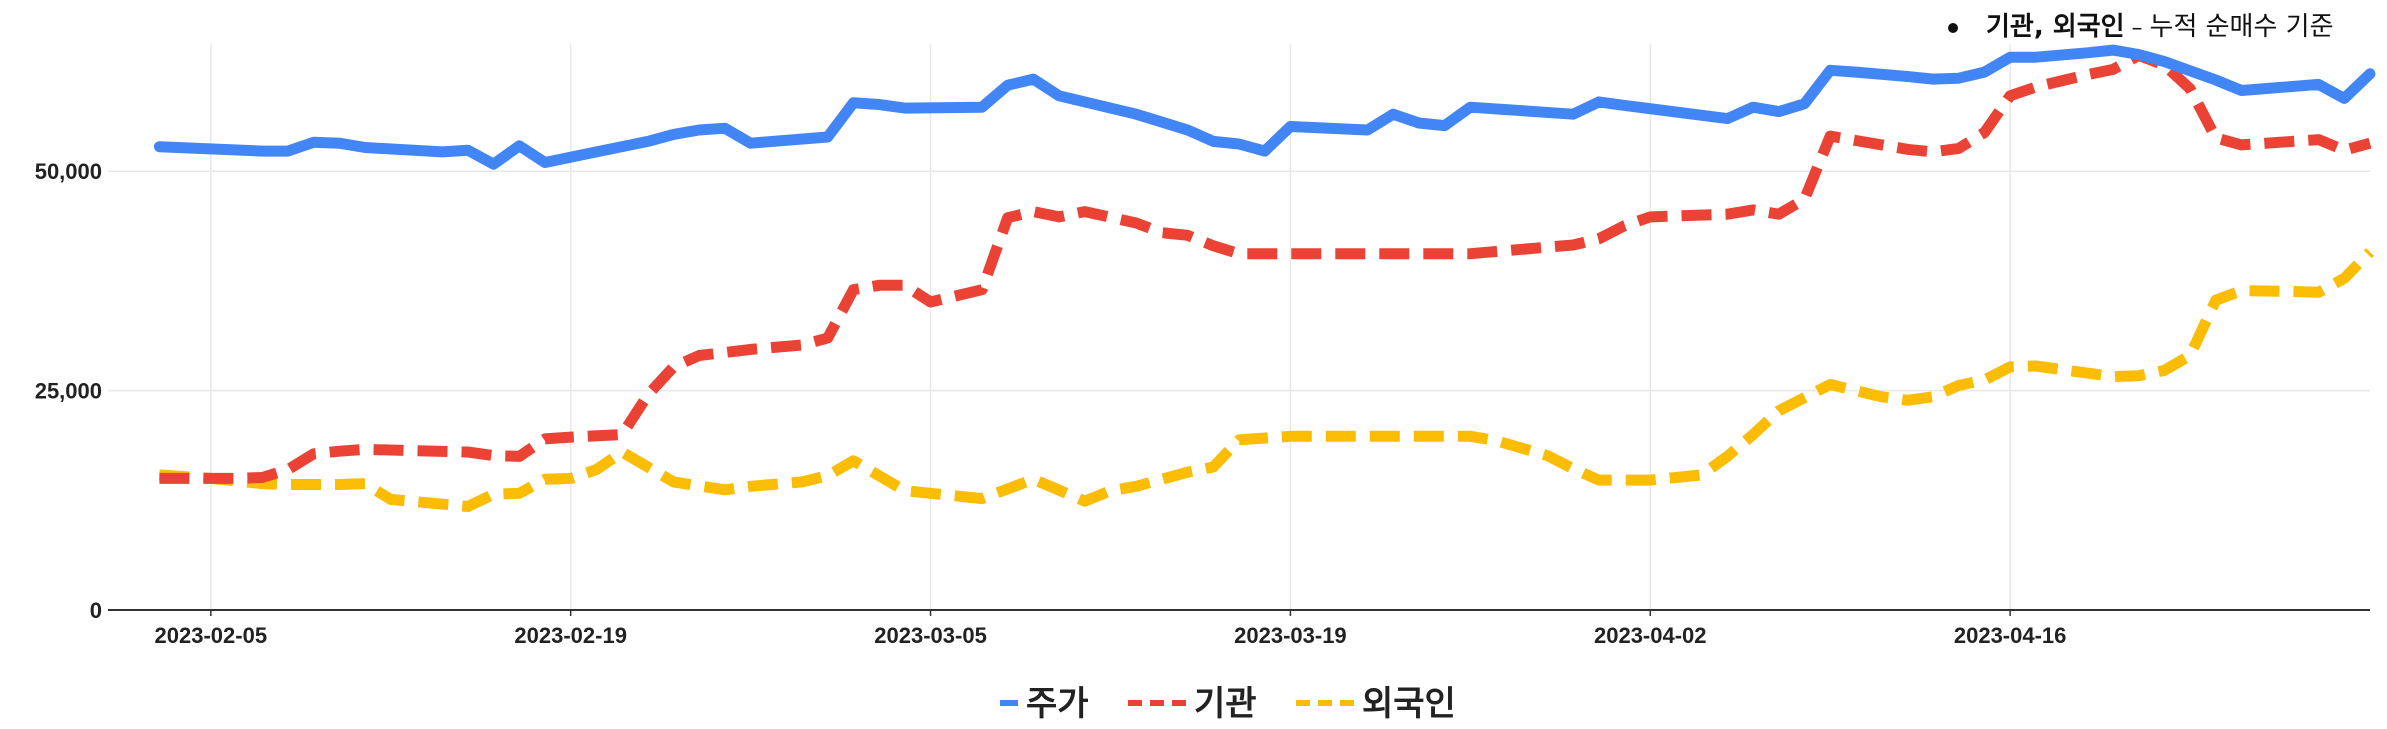  What do you see at coordinates (2055, 27) in the screenshot?
I see `note-subject: 기관, 외국인` at bounding box center [2055, 27].